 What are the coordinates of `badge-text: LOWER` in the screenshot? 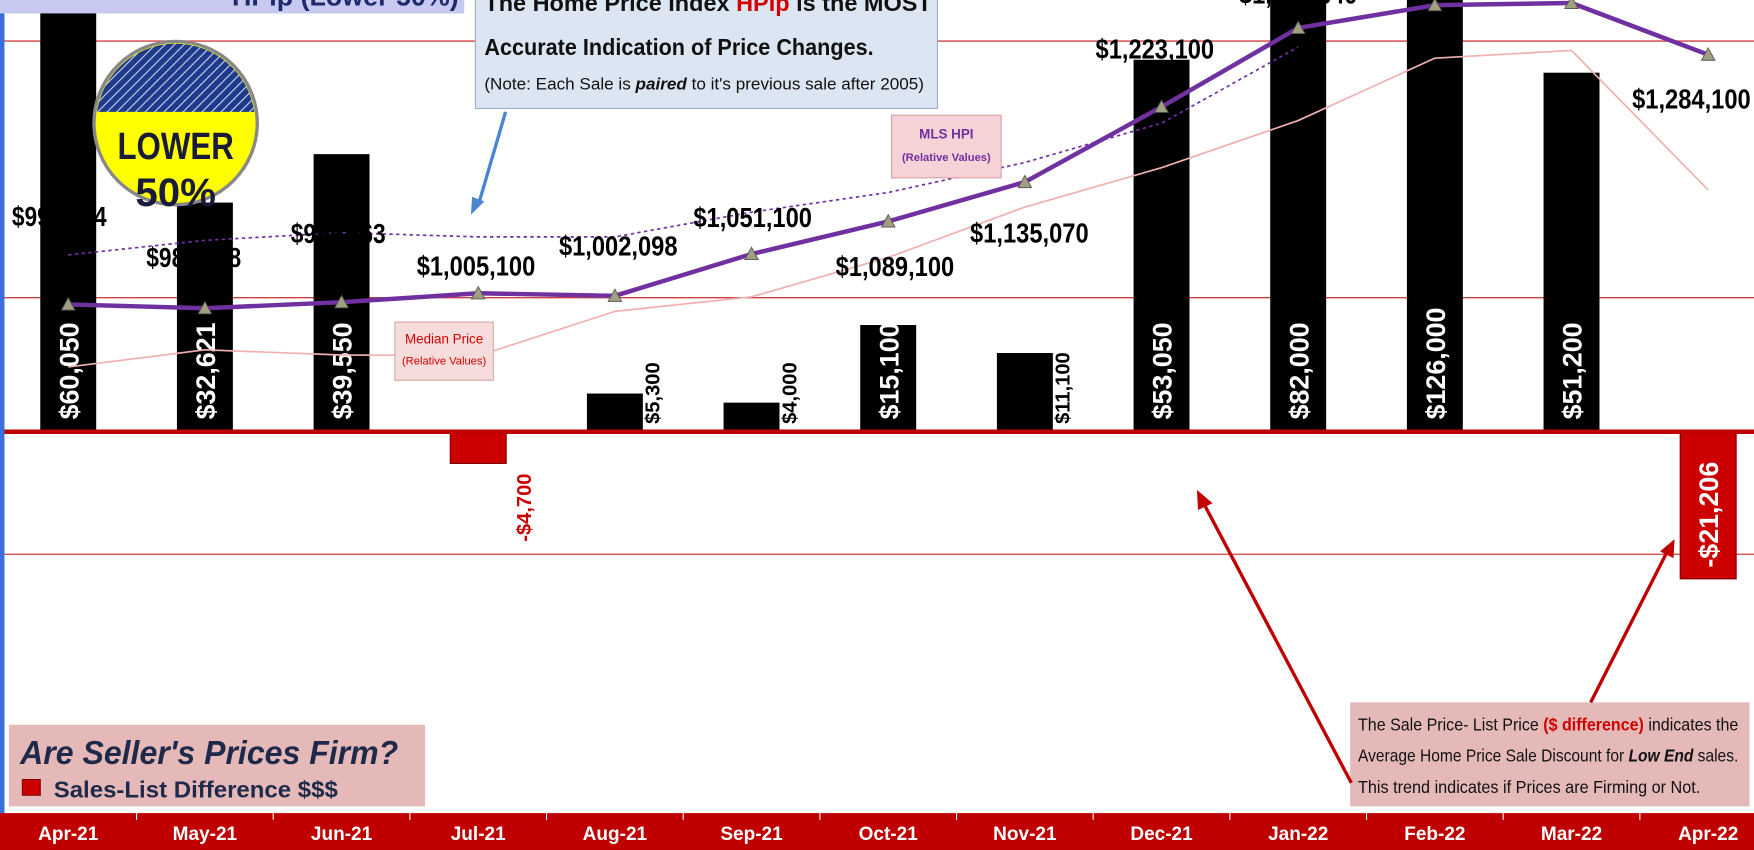 It's located at (175, 147).